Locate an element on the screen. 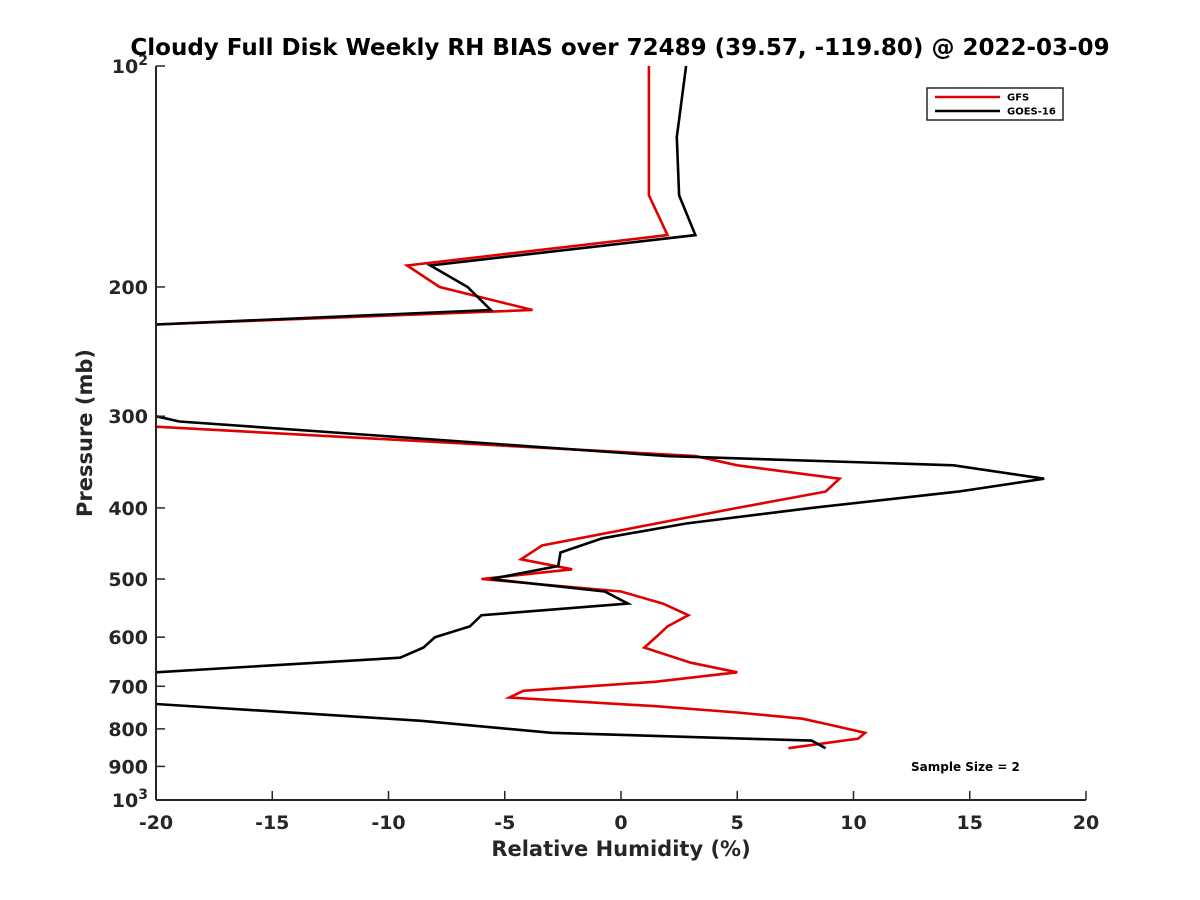  x-tick-label: -15 is located at coordinates (272, 823).